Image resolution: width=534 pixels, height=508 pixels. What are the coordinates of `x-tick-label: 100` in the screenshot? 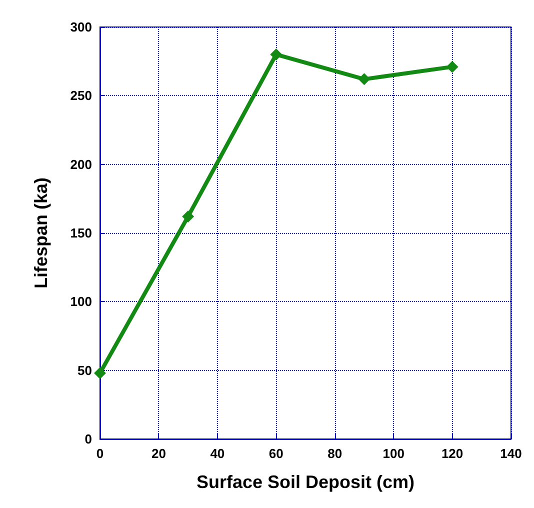 It's located at (393, 453).